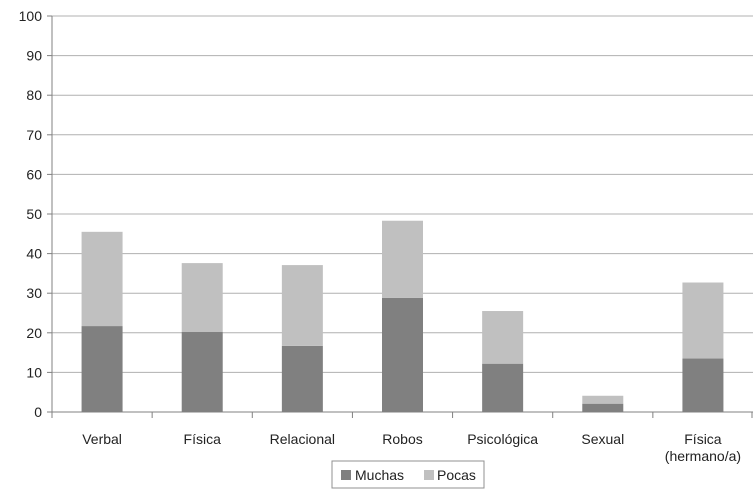  What do you see at coordinates (34, 174) in the screenshot?
I see `y-tick-label: 60` at bounding box center [34, 174].